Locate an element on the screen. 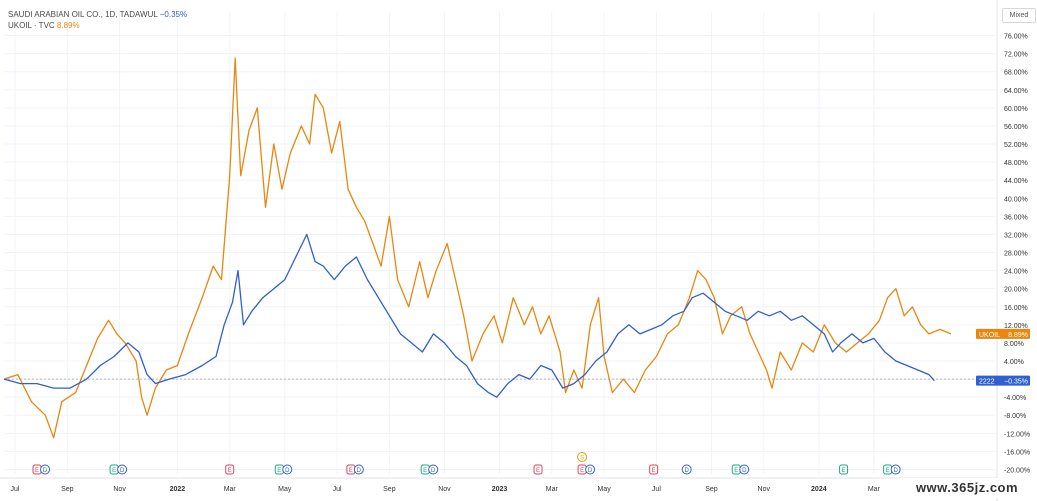  split-marker: S is located at coordinates (582, 457).